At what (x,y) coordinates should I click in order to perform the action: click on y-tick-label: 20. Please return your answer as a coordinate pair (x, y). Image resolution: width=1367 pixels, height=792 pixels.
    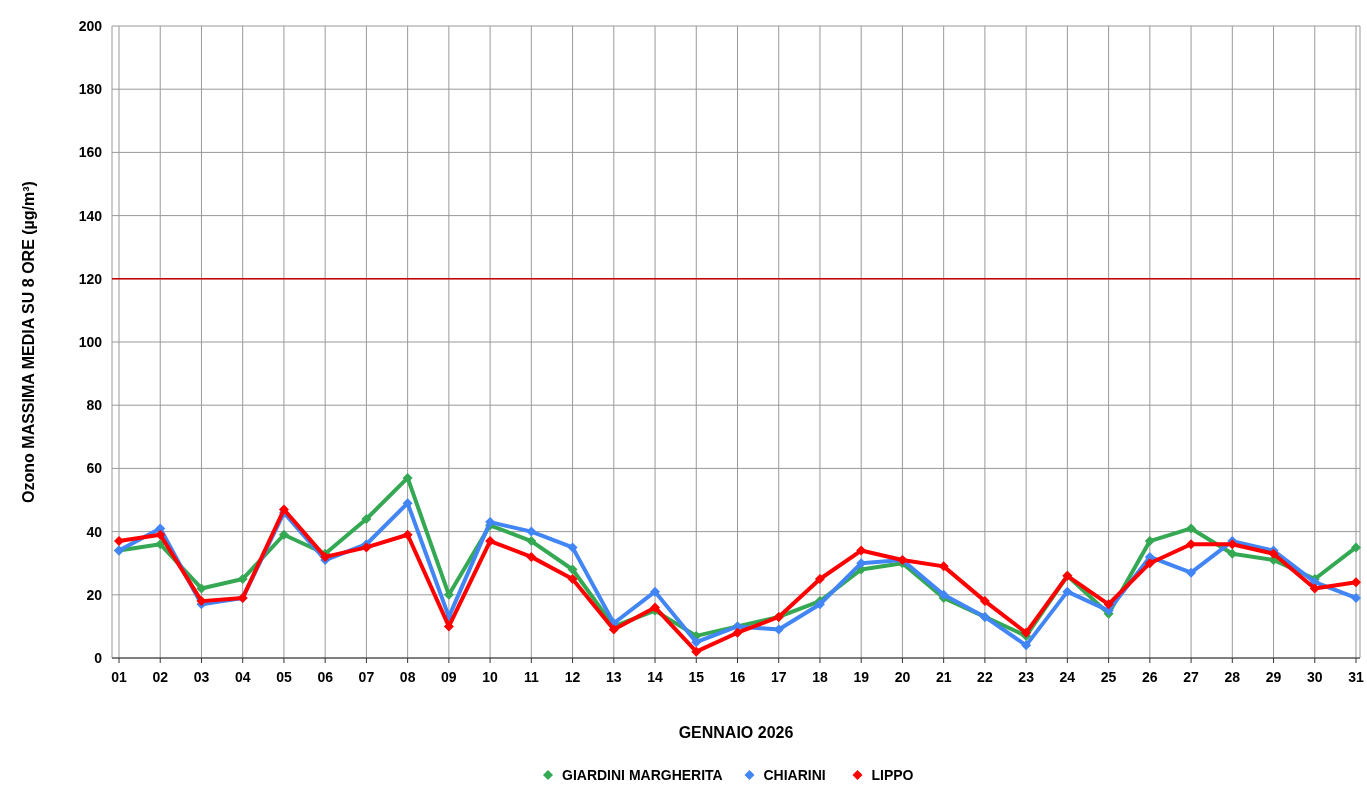
    Looking at the image, I should click on (94, 594).